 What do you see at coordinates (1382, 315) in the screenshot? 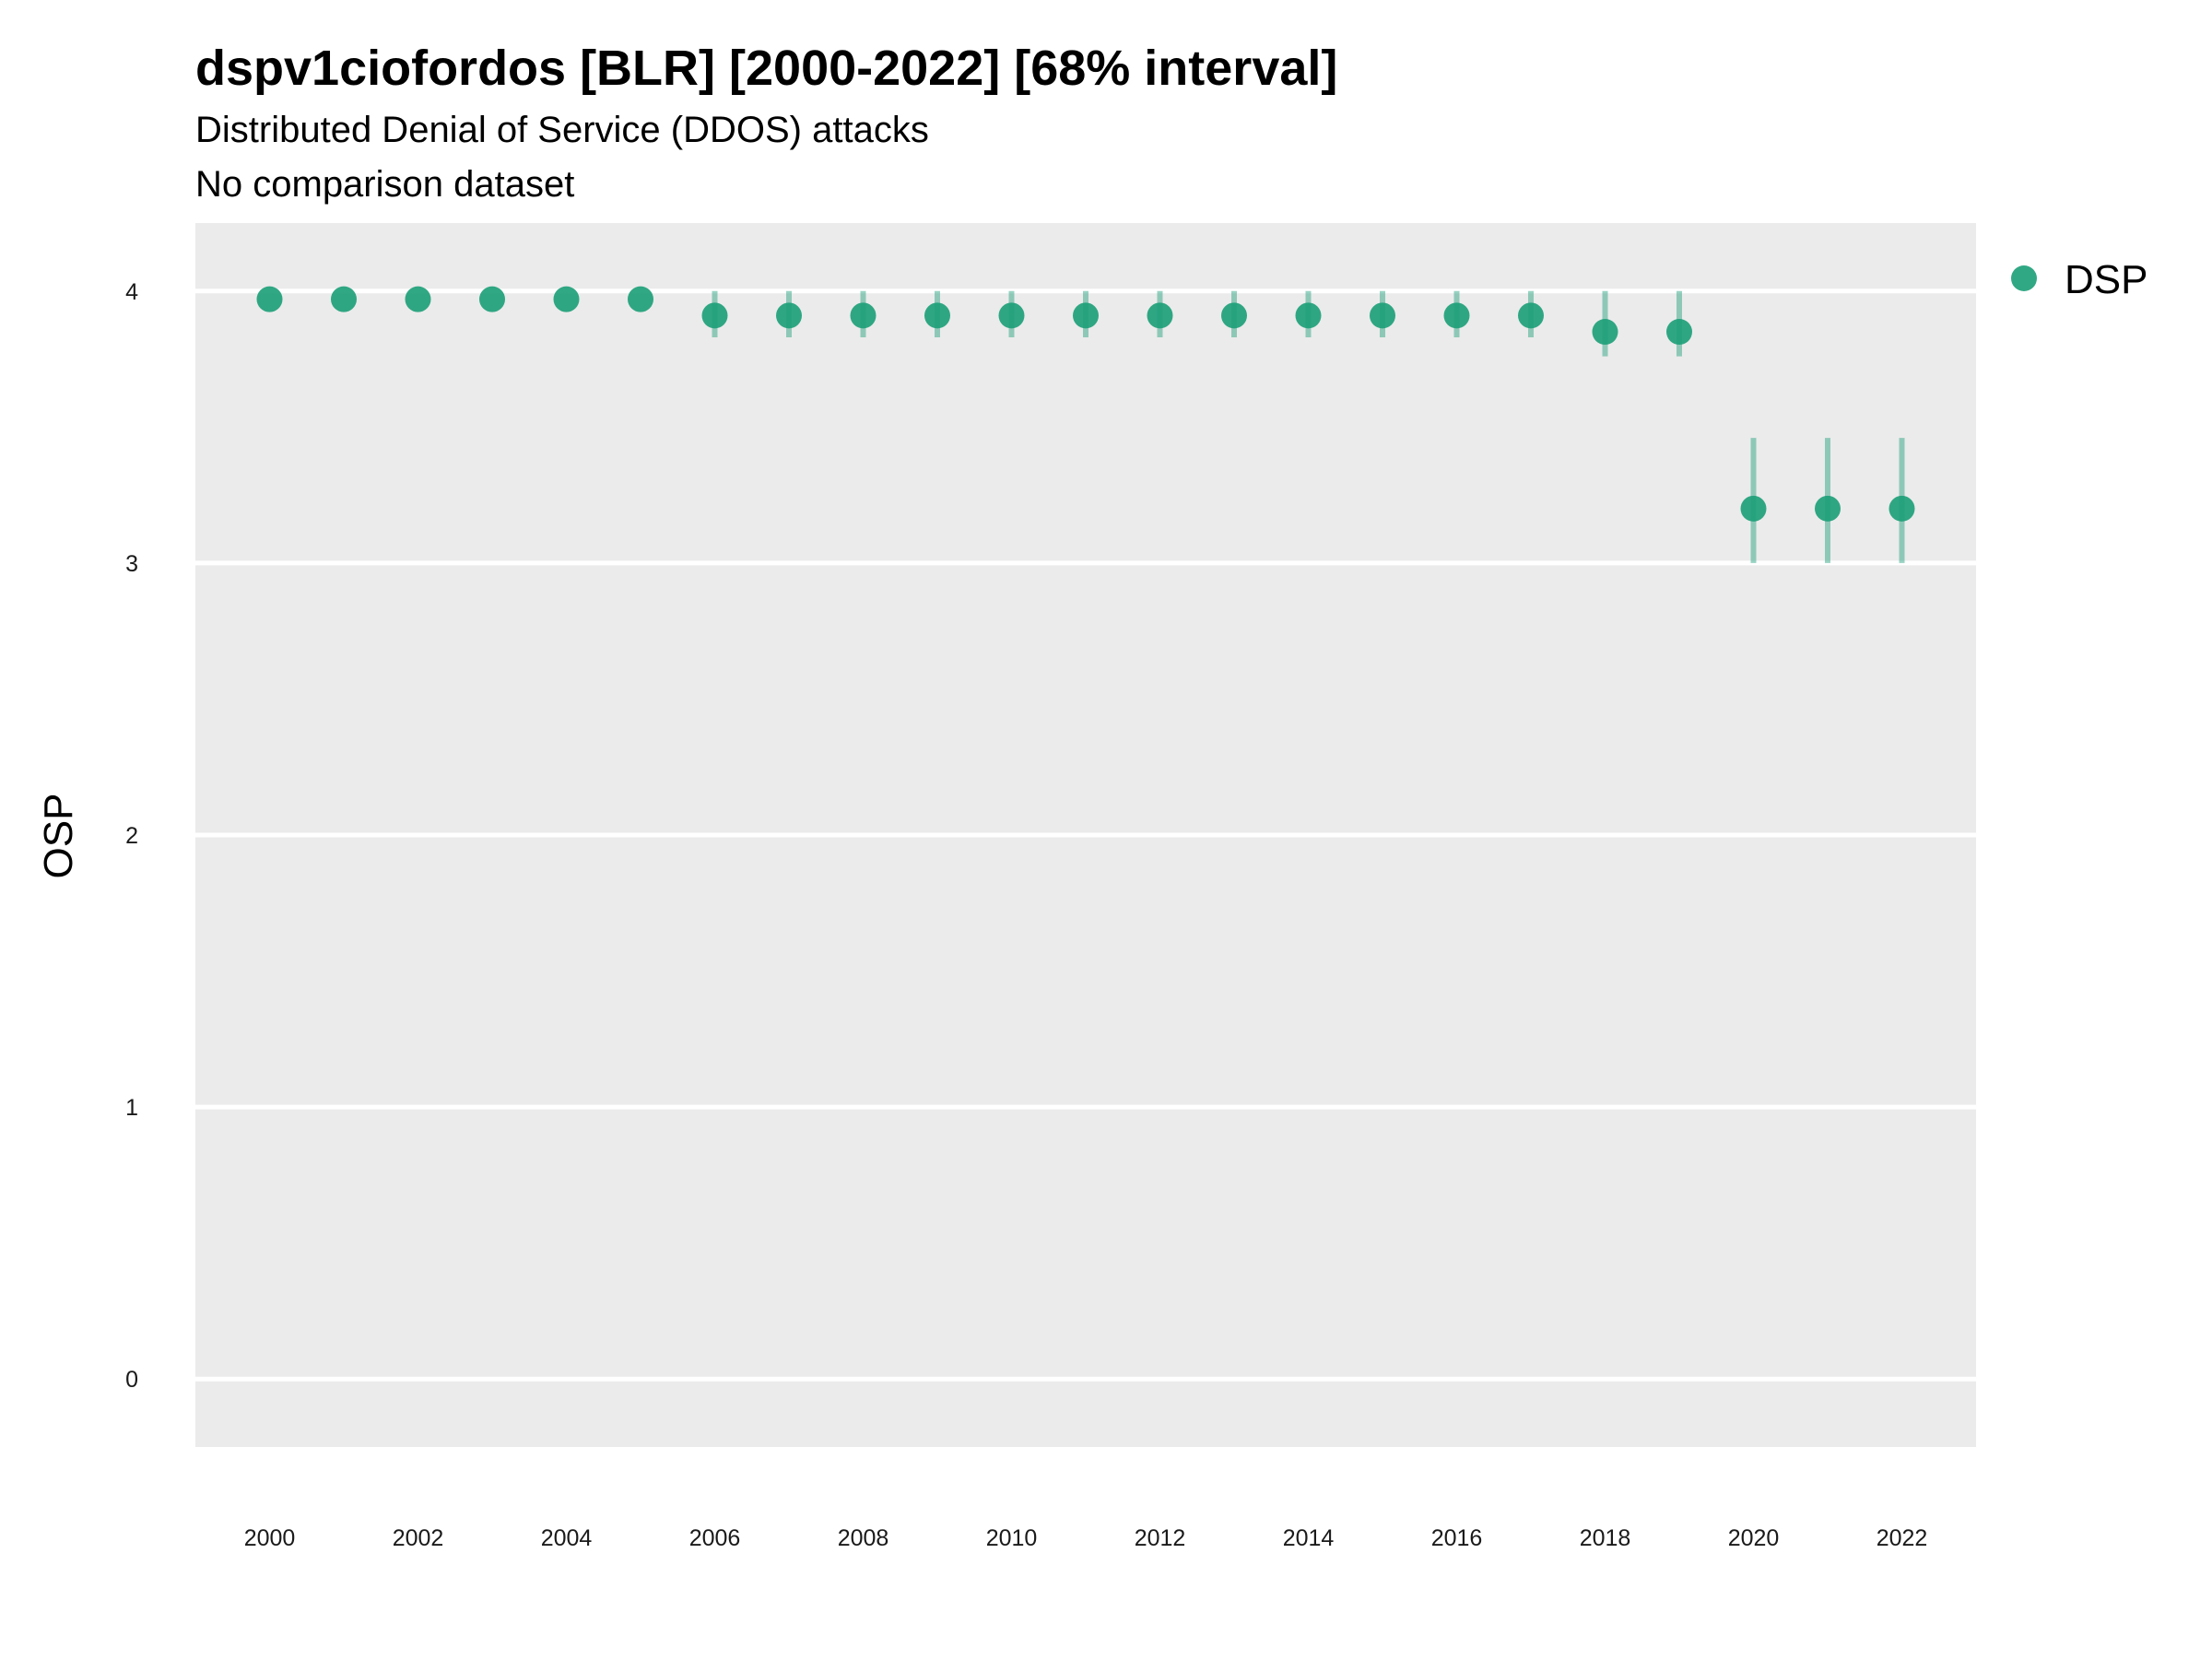
I see `data-point-2015` at bounding box center [1382, 315].